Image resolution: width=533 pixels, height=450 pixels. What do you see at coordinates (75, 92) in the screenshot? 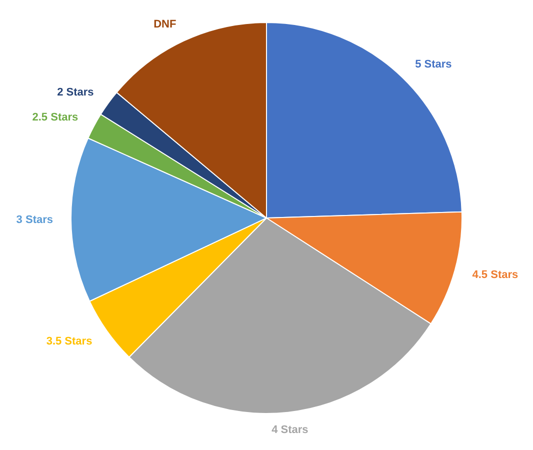
I see `slice-label: 2 Stars` at bounding box center [75, 92].